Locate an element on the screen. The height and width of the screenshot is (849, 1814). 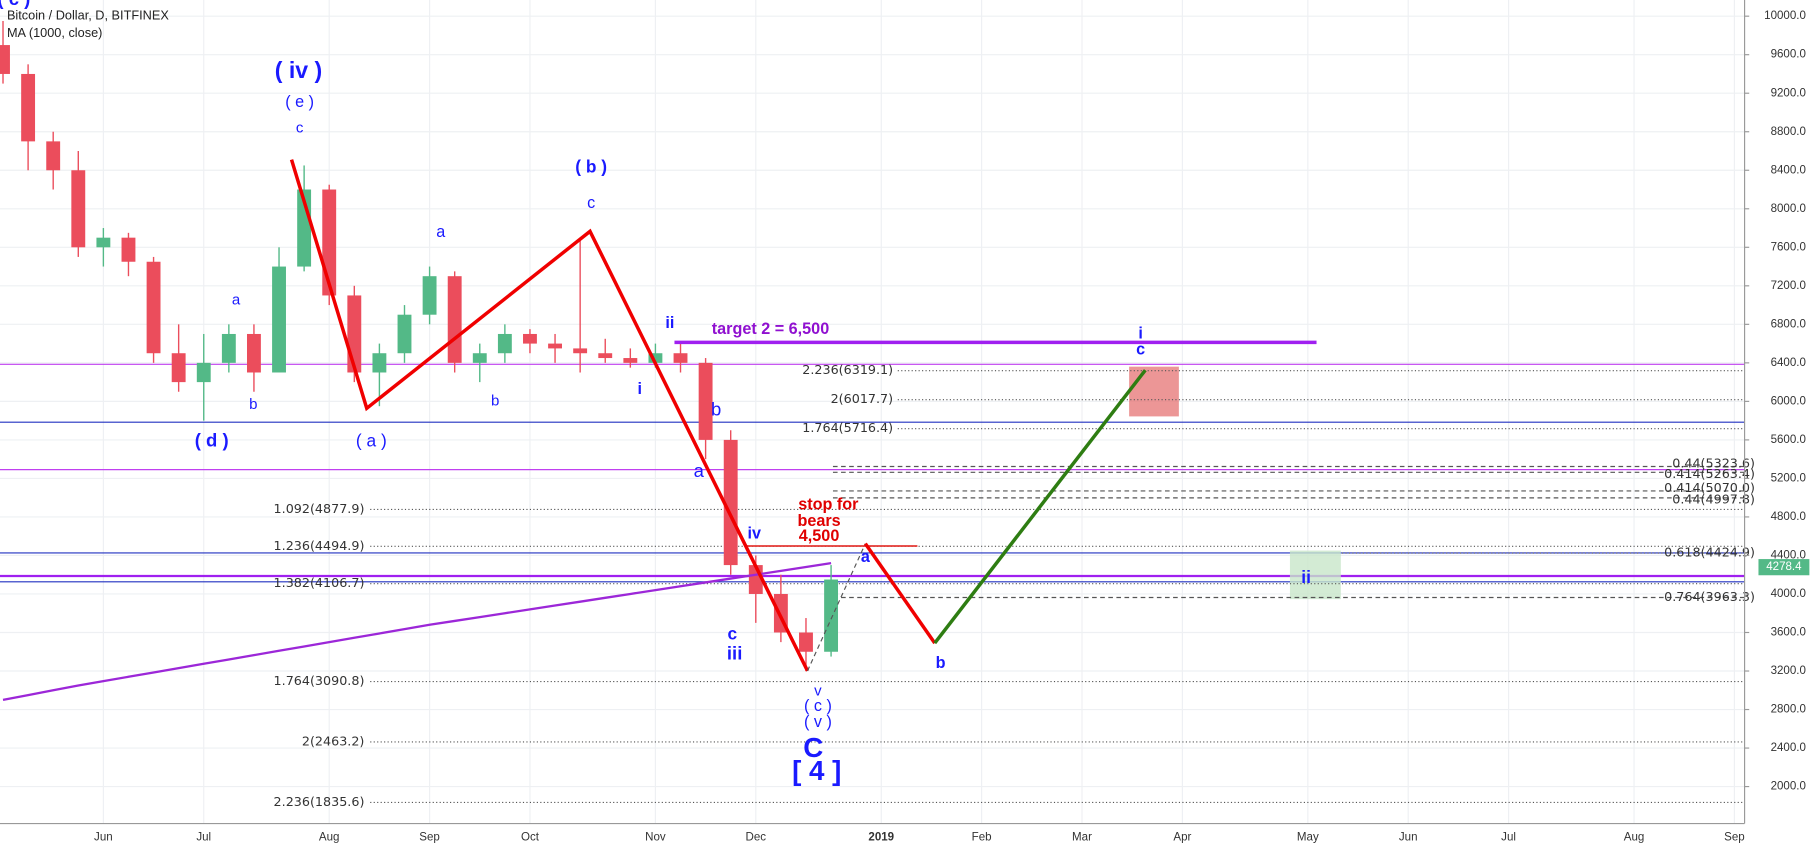
target-box is located at coordinates (1315, 575).